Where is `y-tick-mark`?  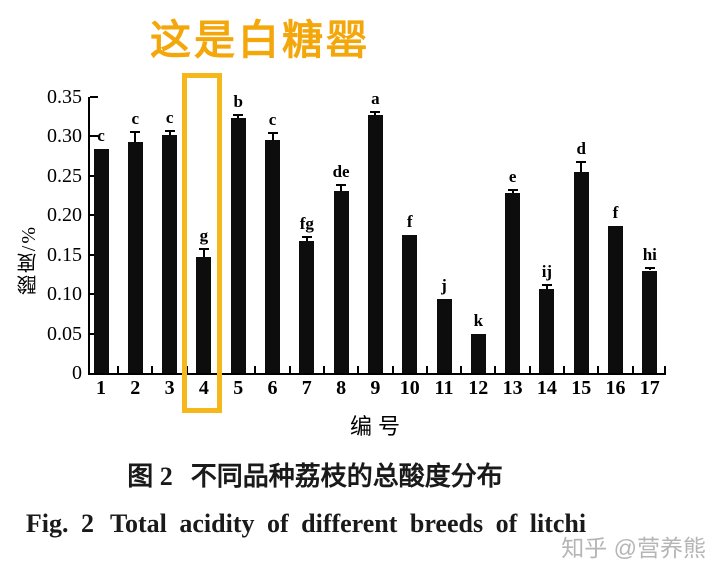 y-tick-mark is located at coordinates (94, 136).